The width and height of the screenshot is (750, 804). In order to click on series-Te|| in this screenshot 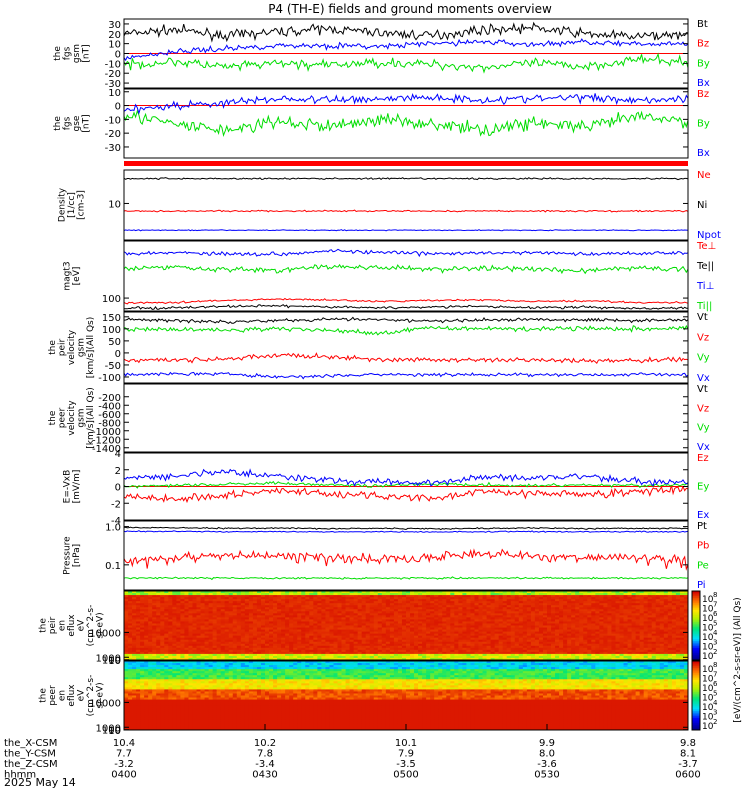, I will do `click(406, 269)`.